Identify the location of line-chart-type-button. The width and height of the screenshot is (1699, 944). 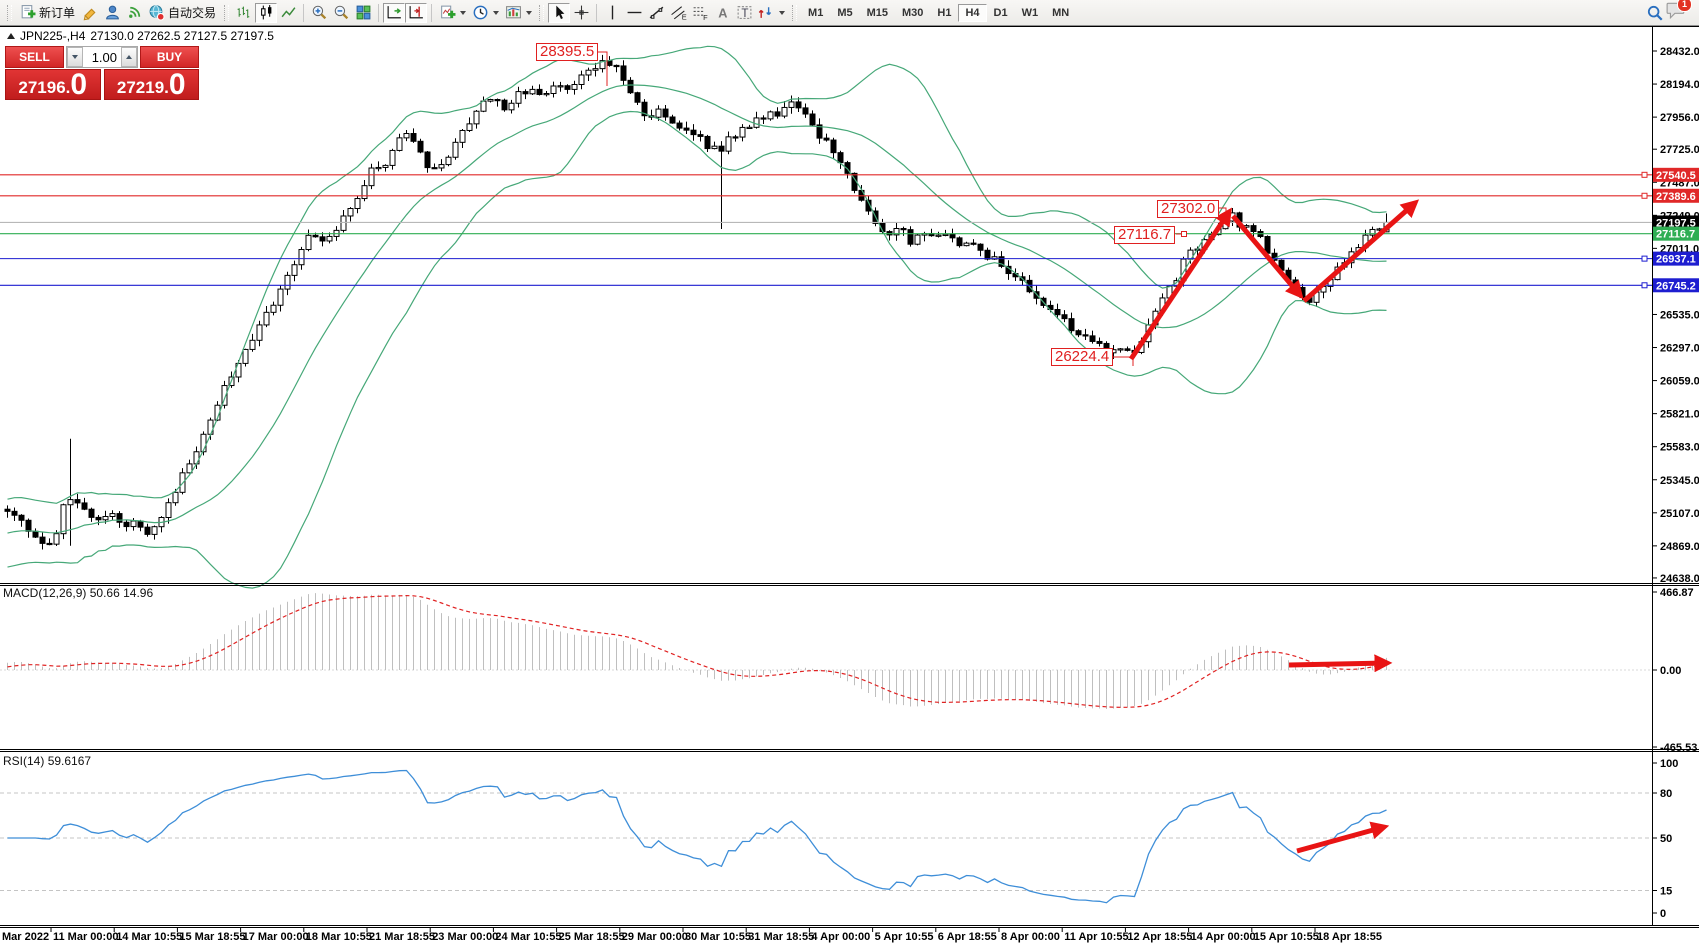
(288, 13).